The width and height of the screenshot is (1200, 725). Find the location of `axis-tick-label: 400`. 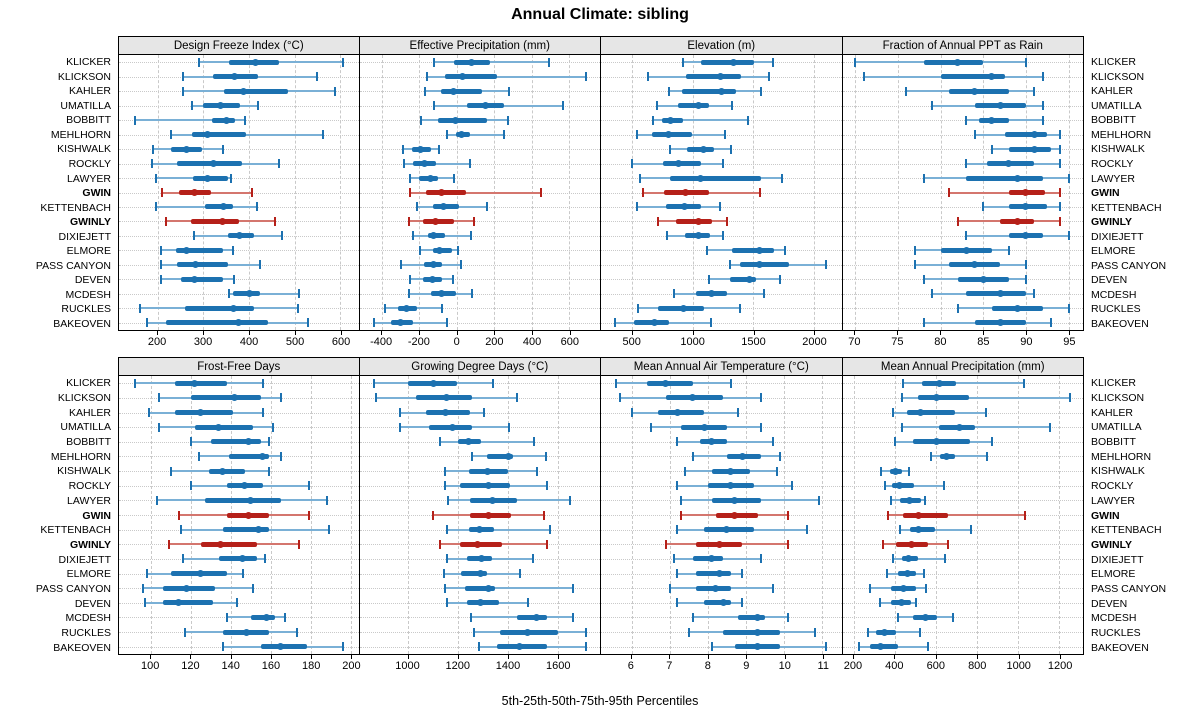

axis-tick-label: 400 is located at coordinates (249, 342).